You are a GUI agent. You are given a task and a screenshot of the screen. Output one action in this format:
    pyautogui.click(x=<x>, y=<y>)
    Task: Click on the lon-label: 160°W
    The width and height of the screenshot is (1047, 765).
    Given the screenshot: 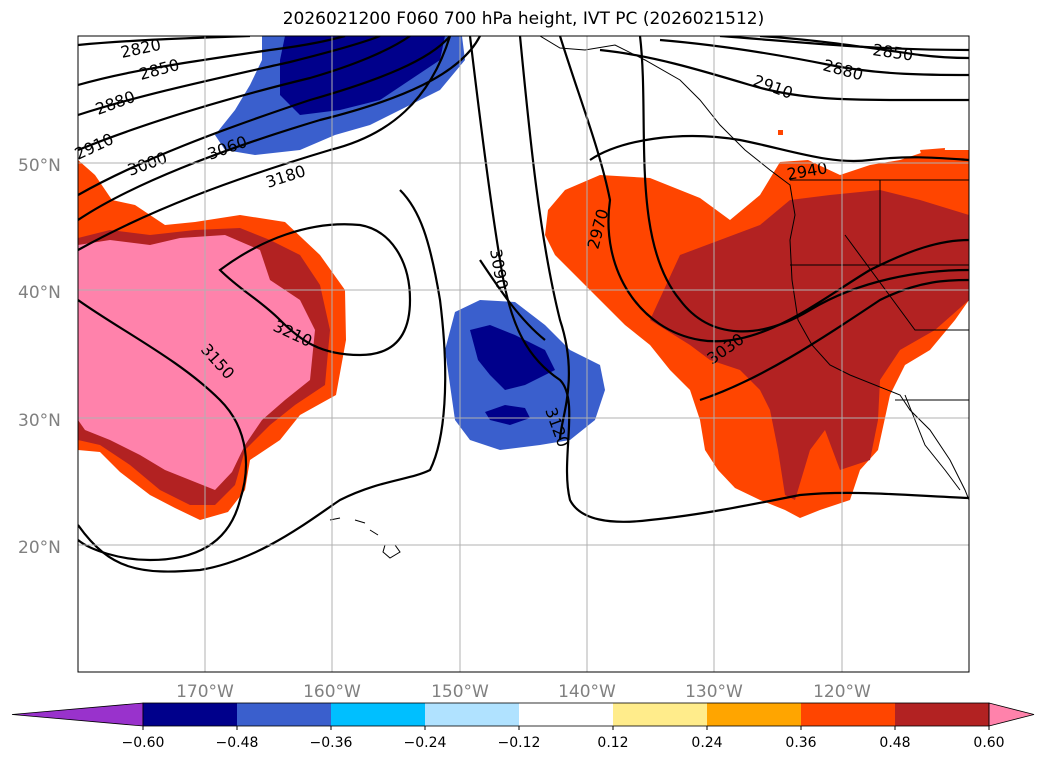 What is the action you would take?
    pyautogui.click(x=332, y=692)
    